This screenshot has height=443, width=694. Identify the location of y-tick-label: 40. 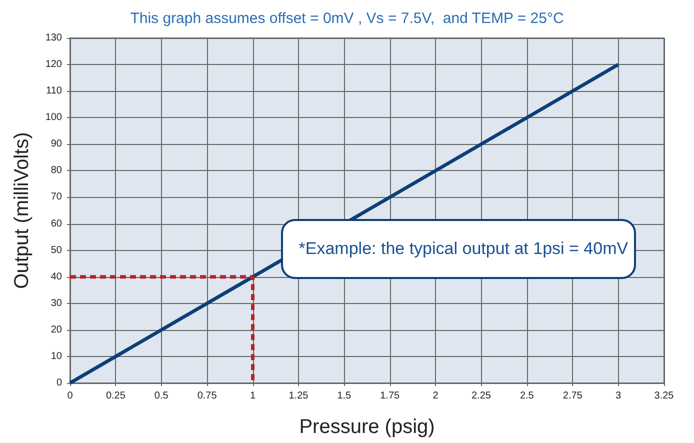
(56, 276).